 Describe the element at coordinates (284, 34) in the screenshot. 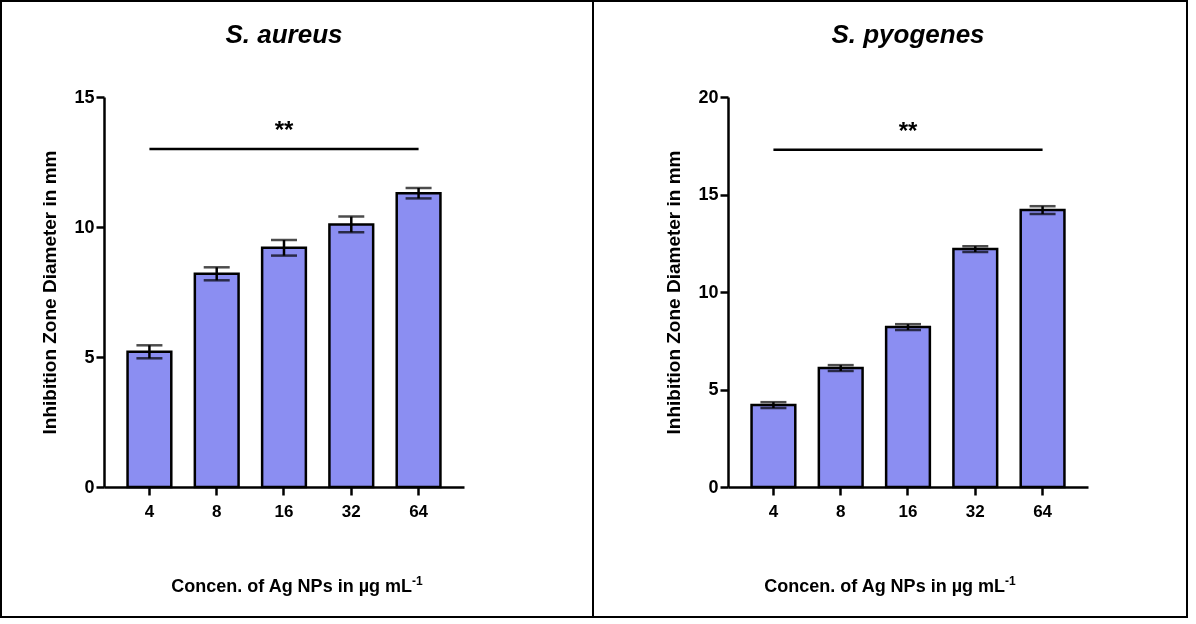

I see `chart-title: S. aureus` at that location.